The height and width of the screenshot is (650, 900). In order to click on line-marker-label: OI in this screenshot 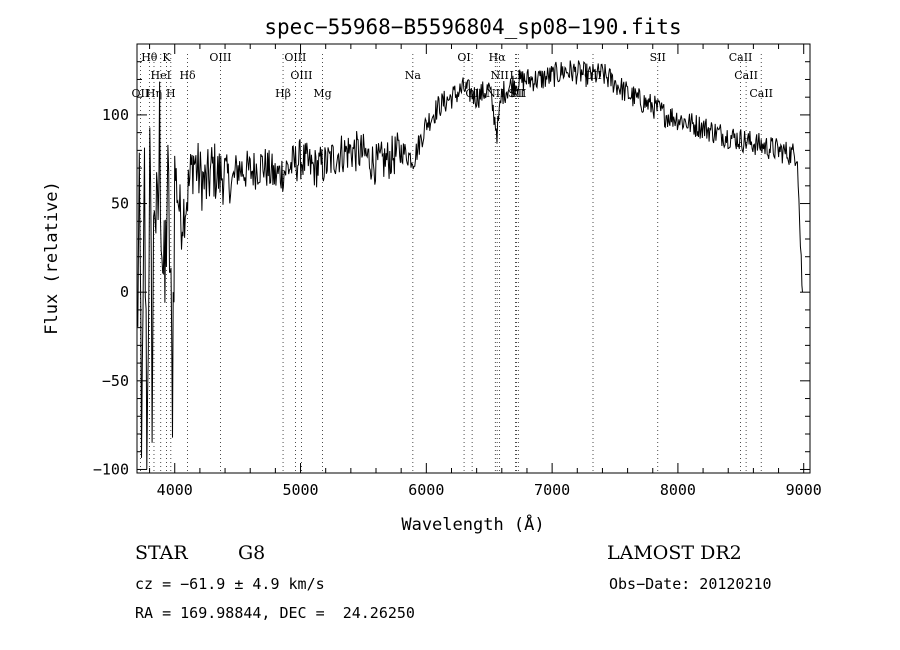, I will do `click(463, 57)`.